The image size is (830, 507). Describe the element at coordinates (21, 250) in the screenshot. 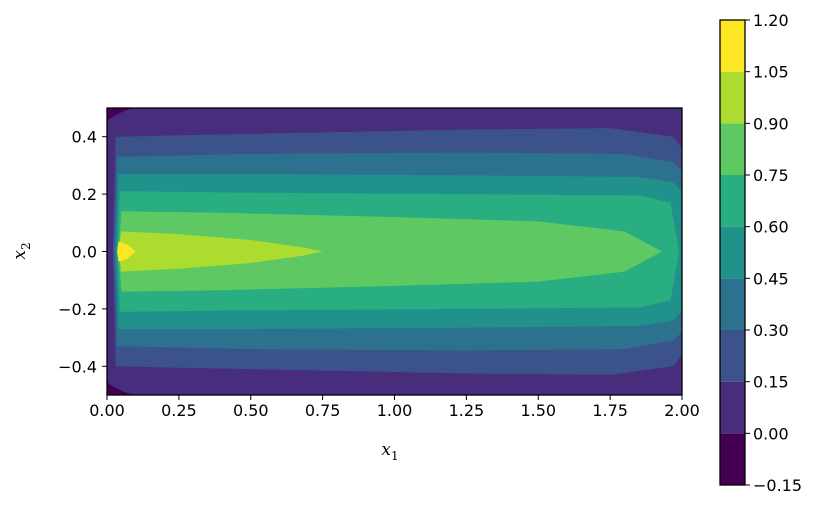

I see `y-axis-label: x2` at that location.